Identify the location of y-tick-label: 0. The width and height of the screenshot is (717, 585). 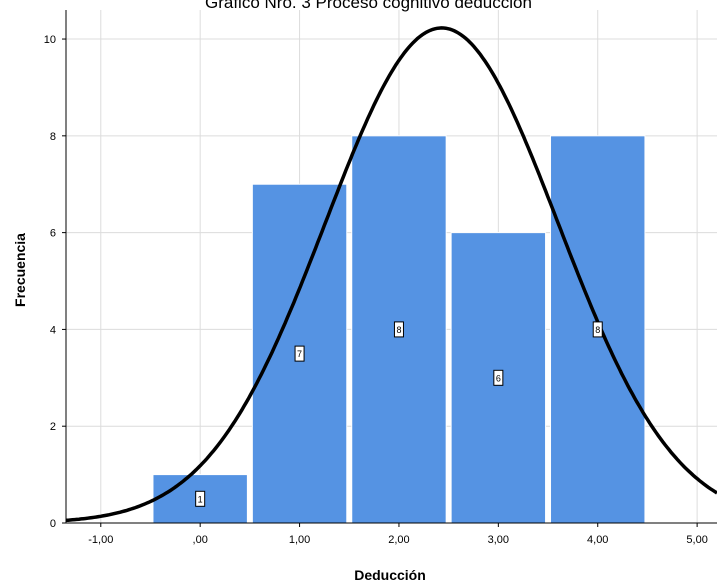
(53, 524).